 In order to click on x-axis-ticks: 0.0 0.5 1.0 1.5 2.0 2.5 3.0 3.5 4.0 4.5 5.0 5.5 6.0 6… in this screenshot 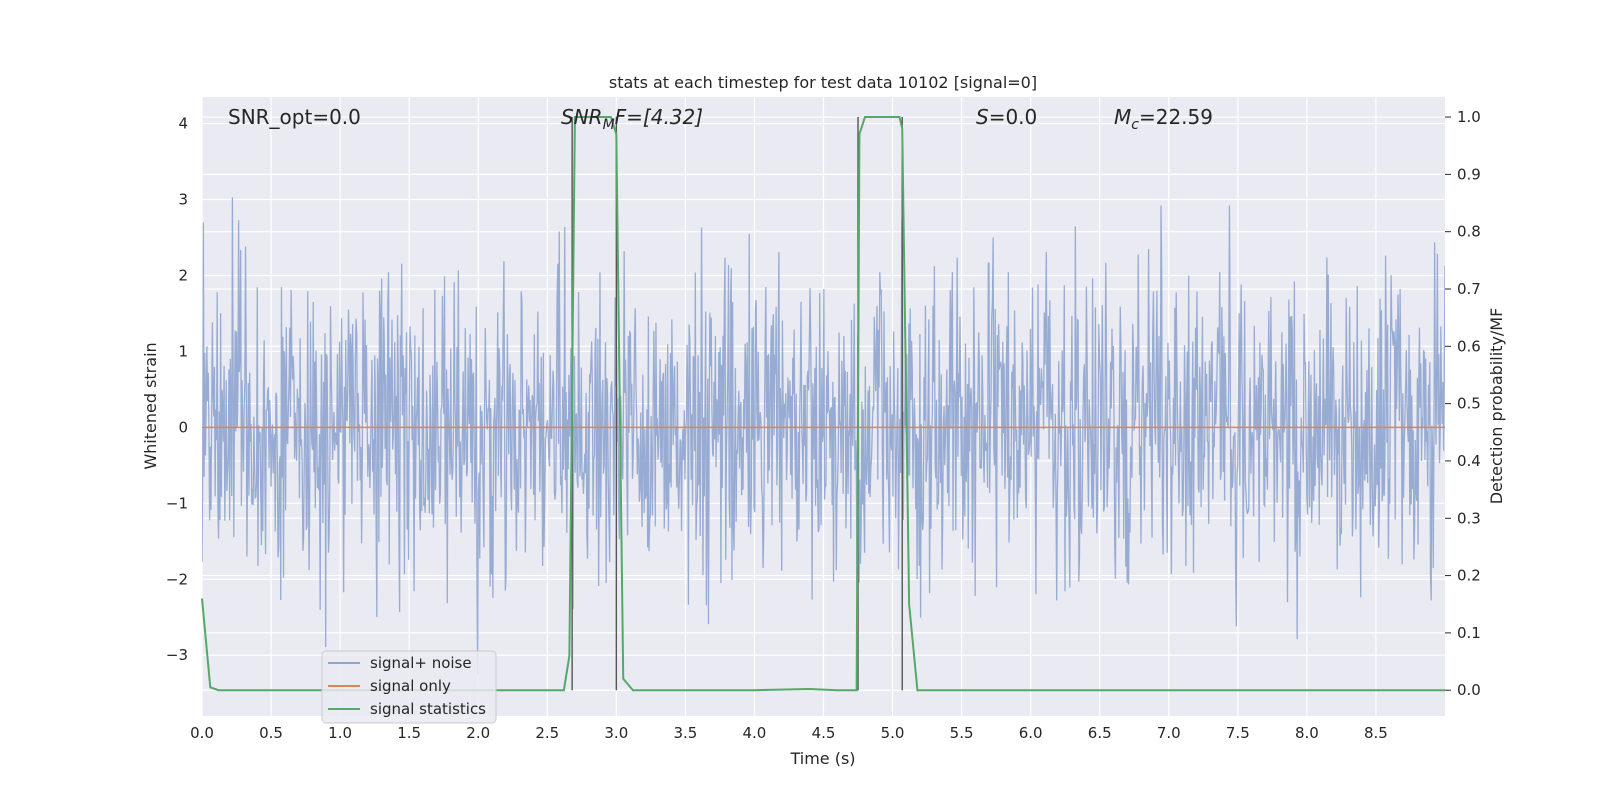, I will do `click(789, 733)`.